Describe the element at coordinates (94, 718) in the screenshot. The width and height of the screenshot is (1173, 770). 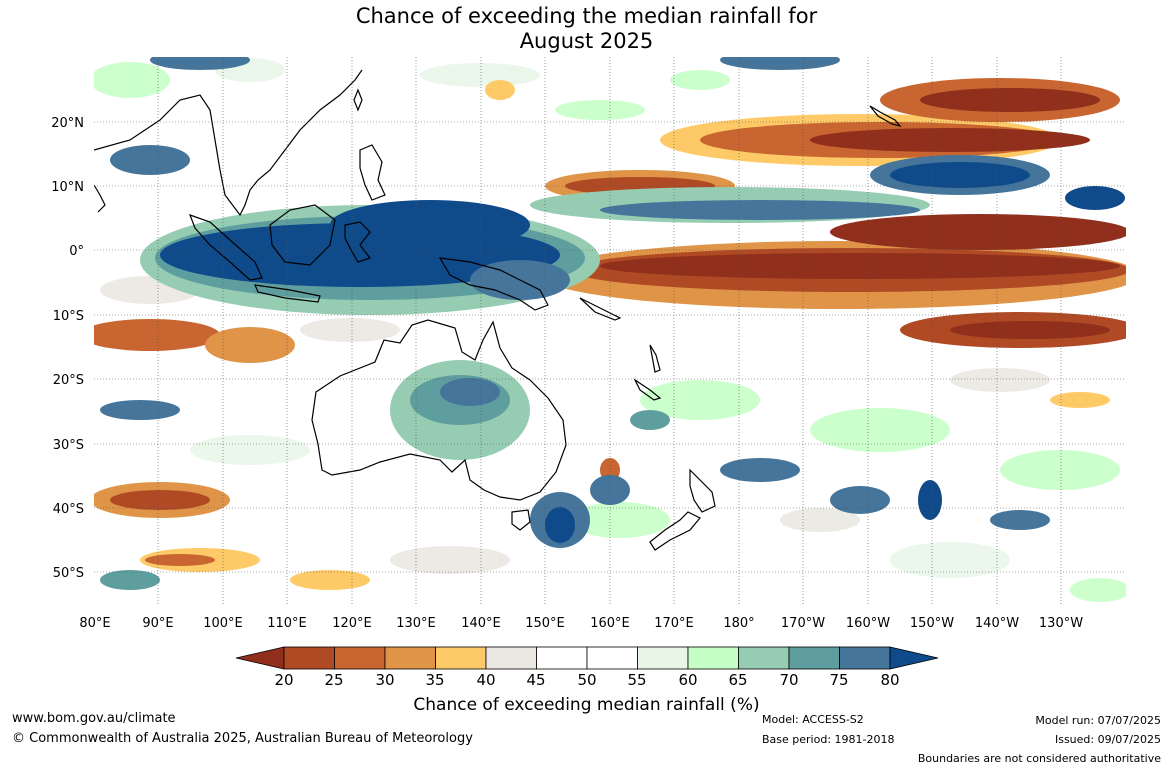
I see `website-link: www.bom.gov.au/climate` at that location.